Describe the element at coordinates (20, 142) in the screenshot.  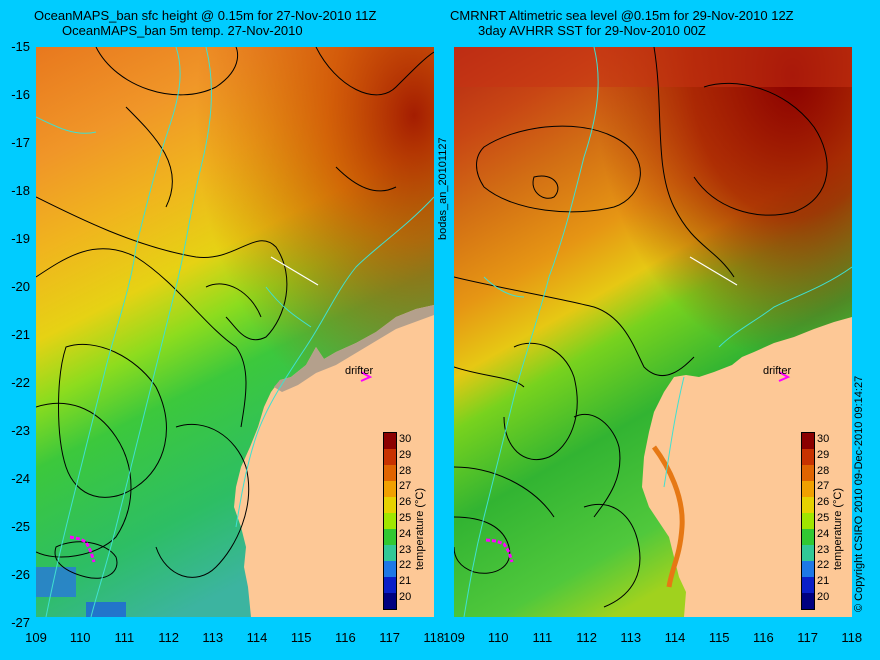
I see `lat-tick-label: -17` at that location.